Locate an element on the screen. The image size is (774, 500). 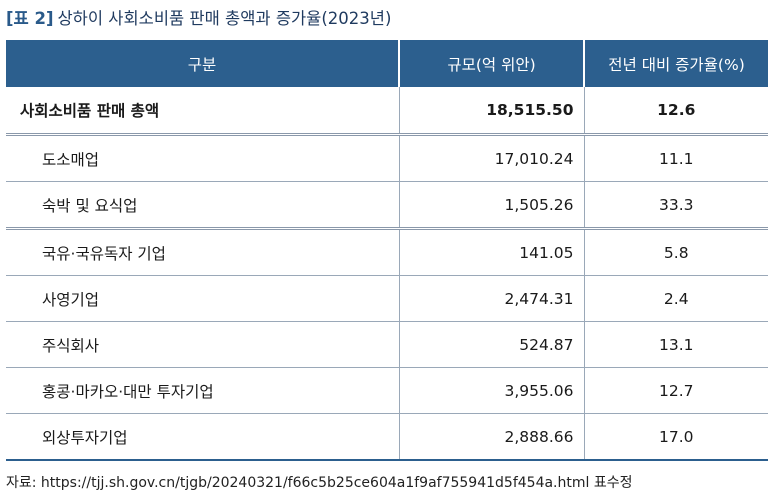
row-label: 주식회사 is located at coordinates (202, 344).